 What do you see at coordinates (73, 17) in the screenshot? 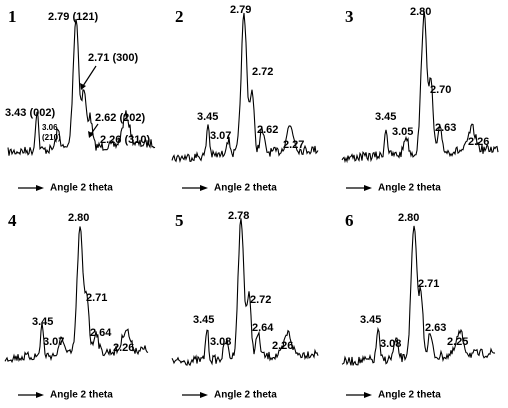
I see `peak-label: 2.79 (121)` at bounding box center [73, 17].